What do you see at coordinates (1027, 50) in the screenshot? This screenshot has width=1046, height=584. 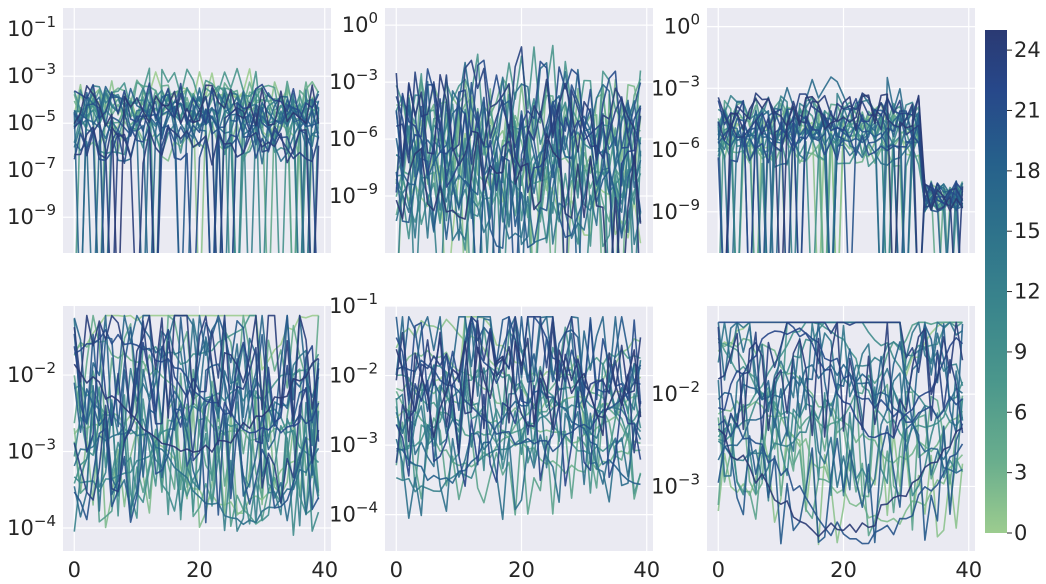 I see `colorbar-tick-label: 24` at bounding box center [1027, 50].